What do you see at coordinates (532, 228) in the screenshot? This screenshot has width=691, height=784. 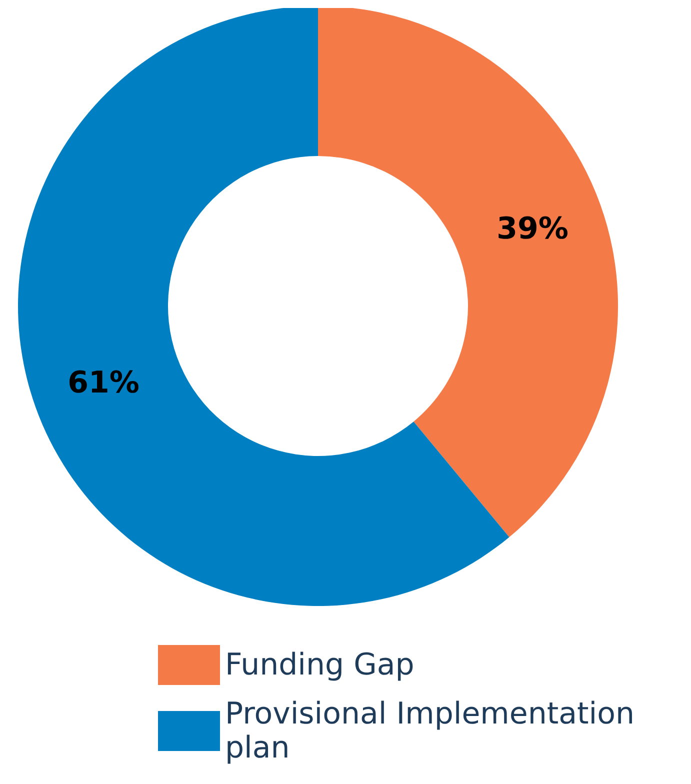 I see `data-label: 39%` at bounding box center [532, 228].